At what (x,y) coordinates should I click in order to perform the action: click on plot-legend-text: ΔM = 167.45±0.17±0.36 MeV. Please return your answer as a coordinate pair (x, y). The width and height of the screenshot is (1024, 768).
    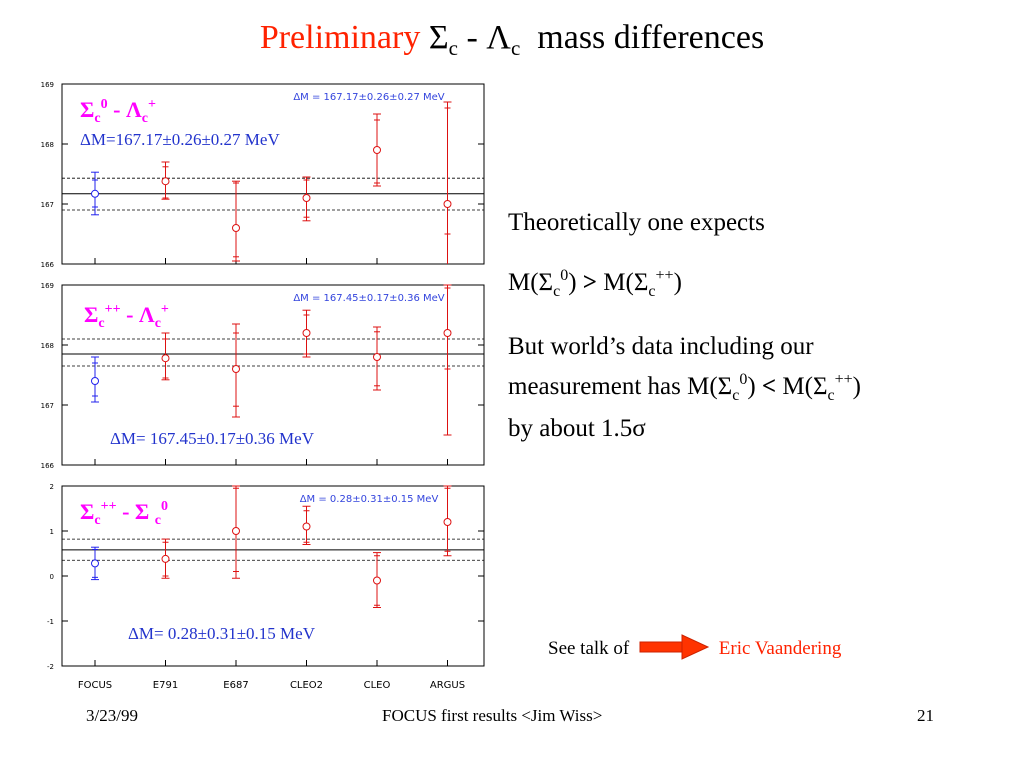
    Looking at the image, I should click on (368, 298).